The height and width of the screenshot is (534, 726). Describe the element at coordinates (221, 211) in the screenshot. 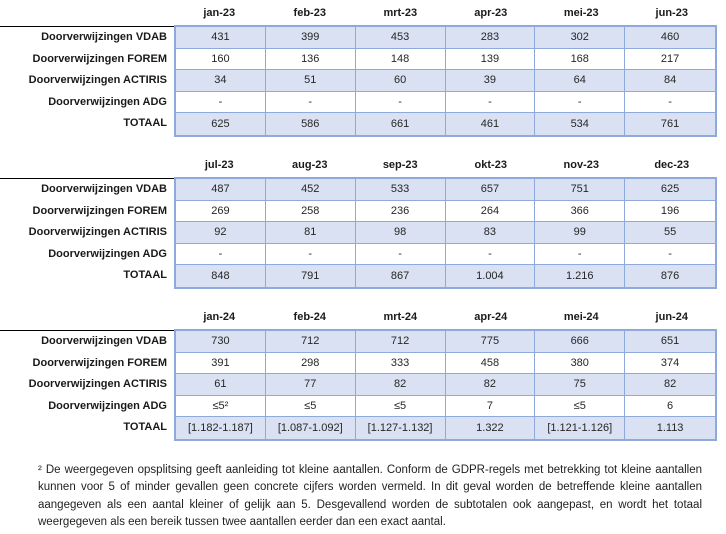

I see `table-cell: 269` at that location.